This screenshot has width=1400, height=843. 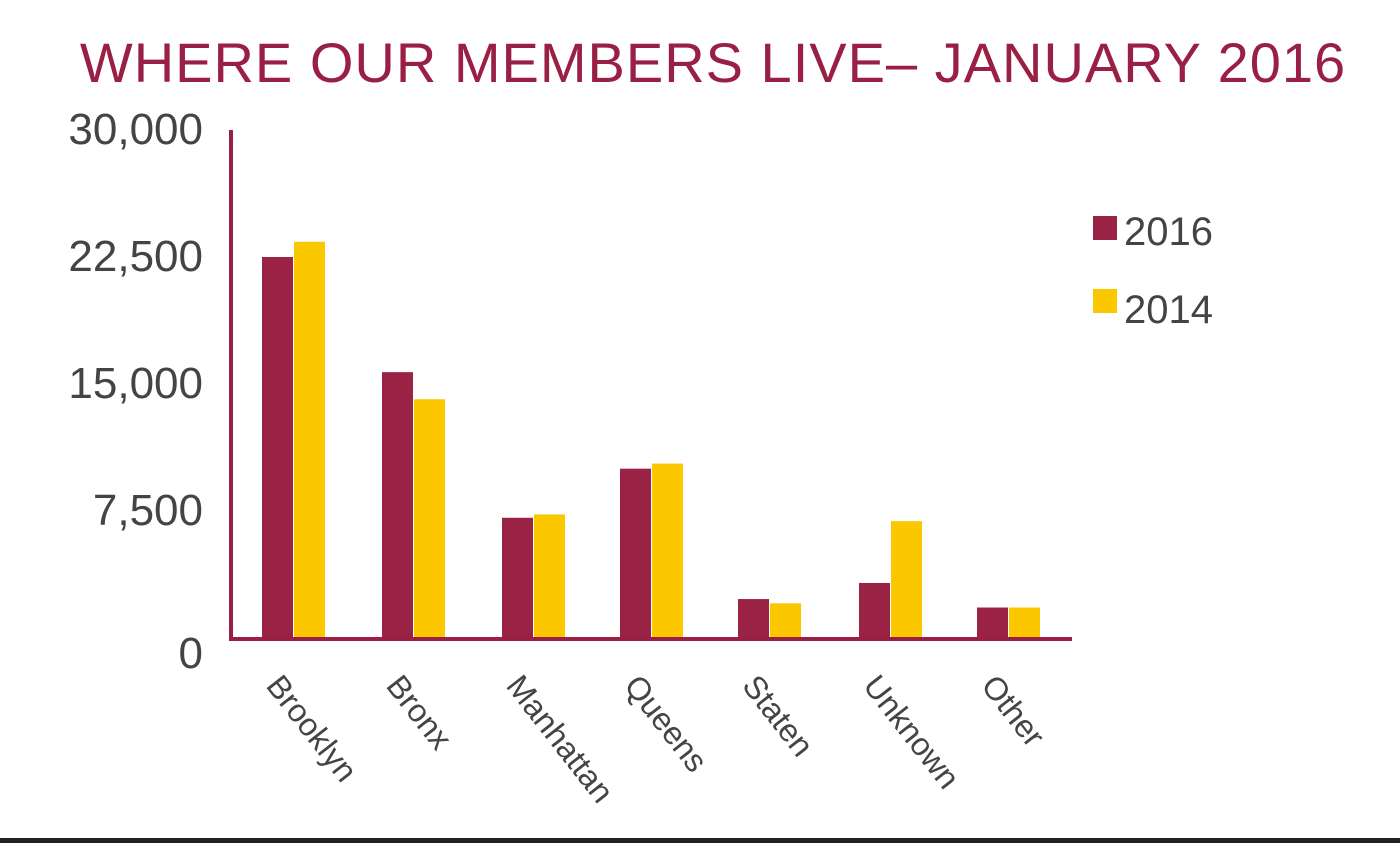 I want to click on bar-2016-manhattan, so click(x=517, y=577).